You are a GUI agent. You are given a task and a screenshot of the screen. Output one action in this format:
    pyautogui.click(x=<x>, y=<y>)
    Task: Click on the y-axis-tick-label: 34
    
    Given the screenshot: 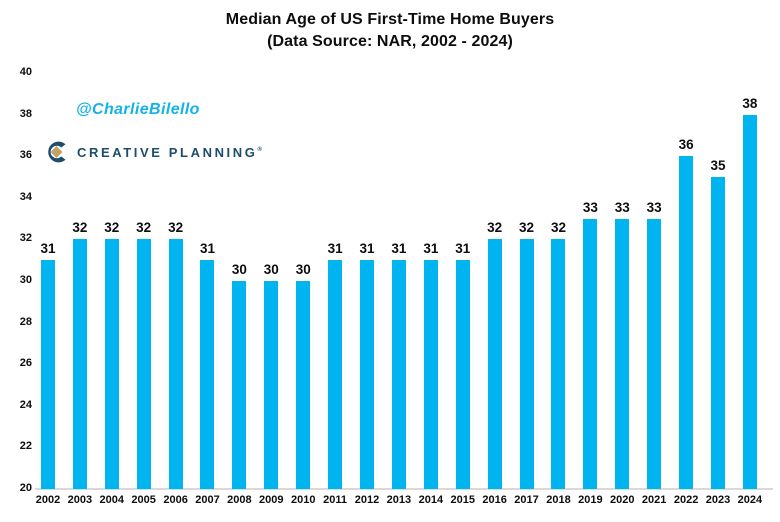 What is the action you would take?
    pyautogui.click(x=25, y=196)
    